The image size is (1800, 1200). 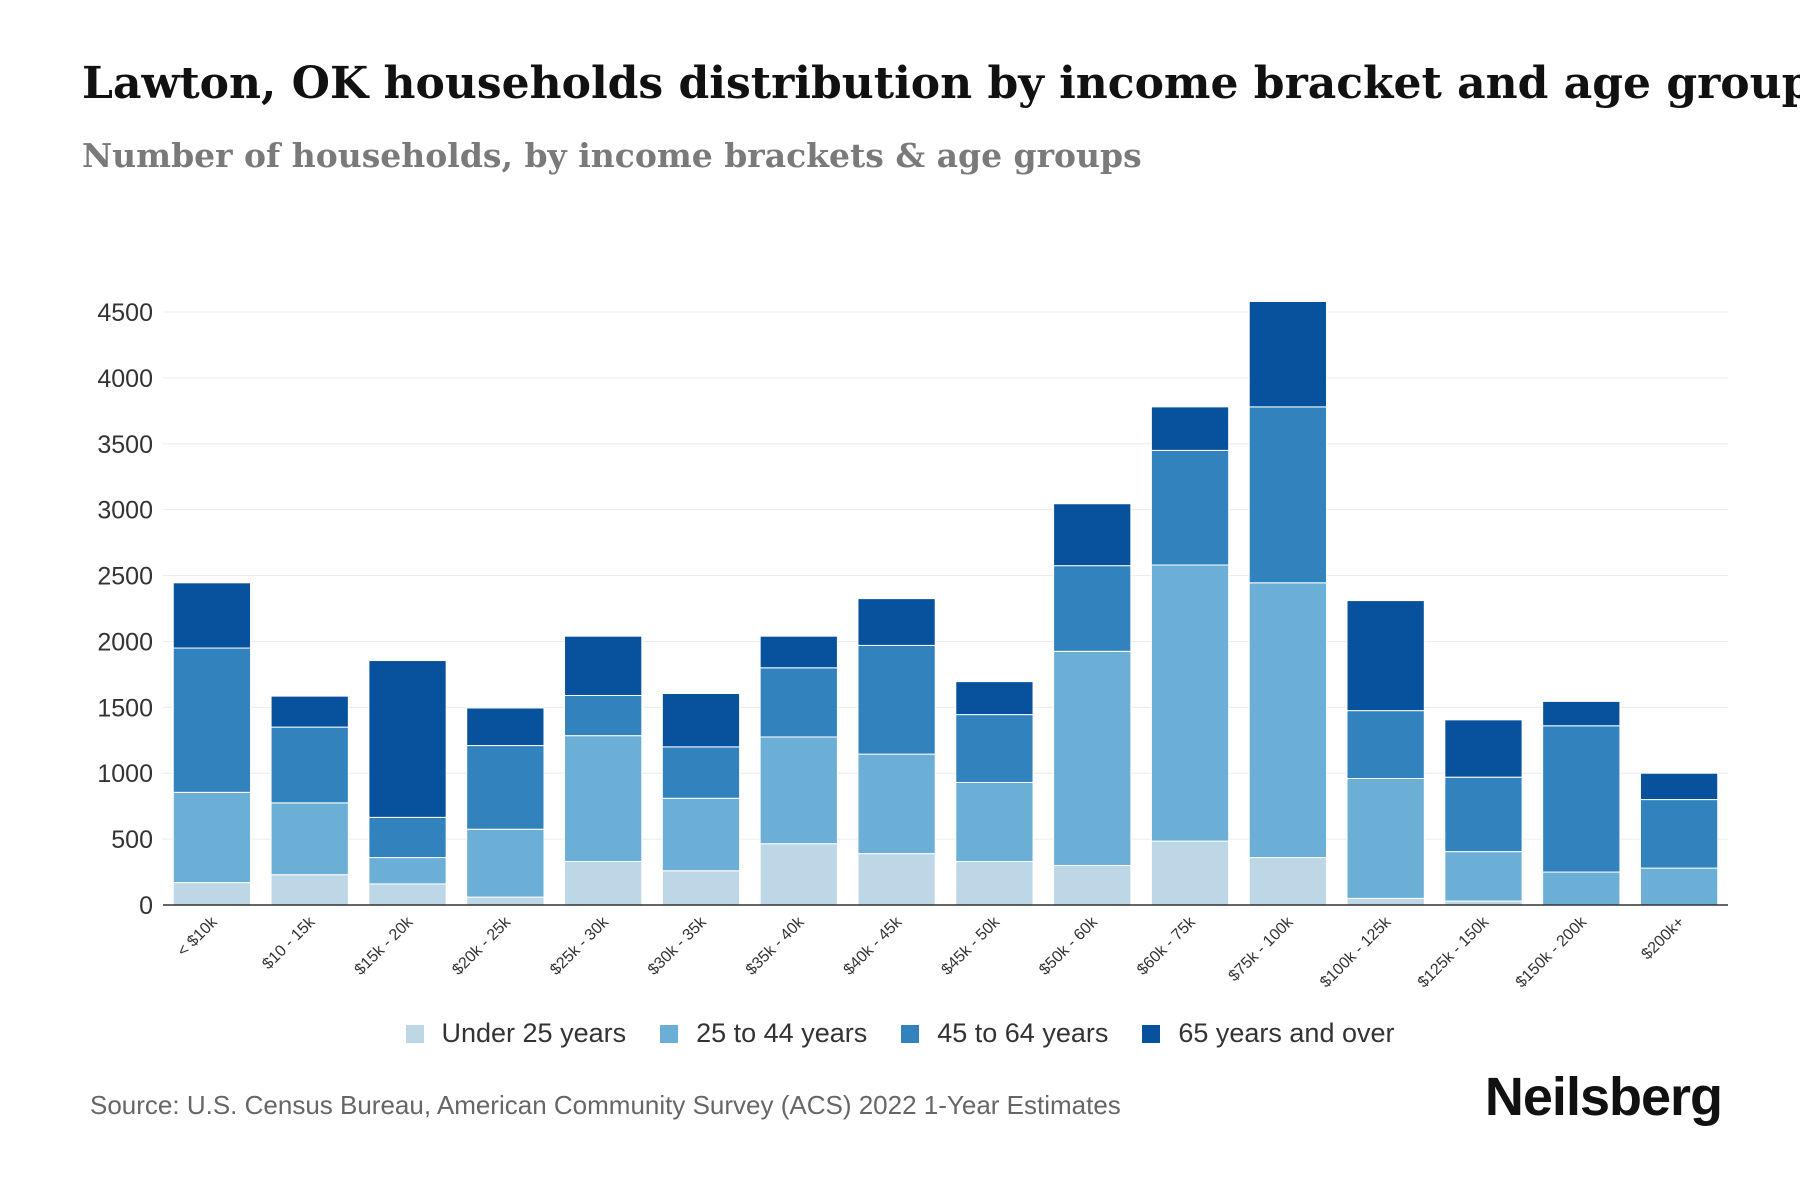 I want to click on x-tick-label: $30k - 35k, so click(x=678, y=946).